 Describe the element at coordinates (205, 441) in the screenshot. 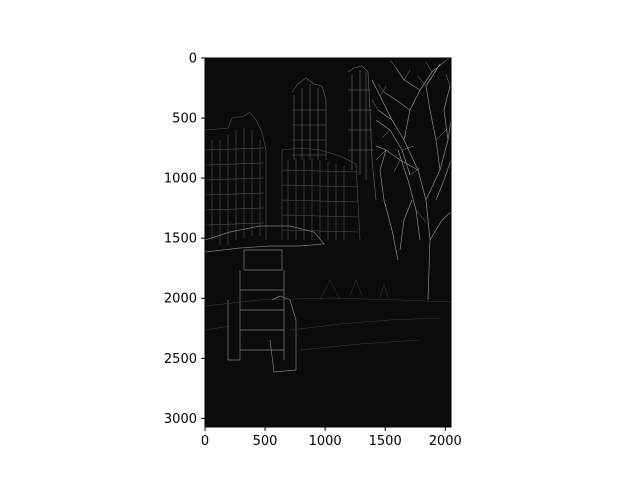

I see `x-tick-label: 0` at that location.